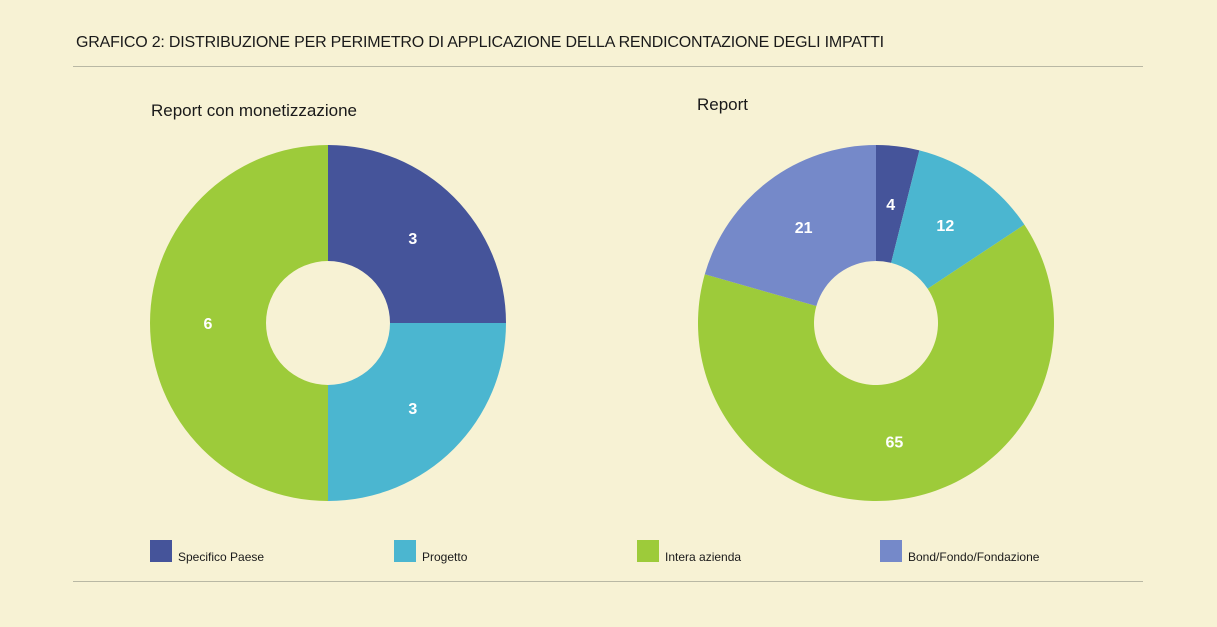 This screenshot has width=1217, height=627. Describe the element at coordinates (723, 104) in the screenshot. I see `chart-title-right: Report` at that location.